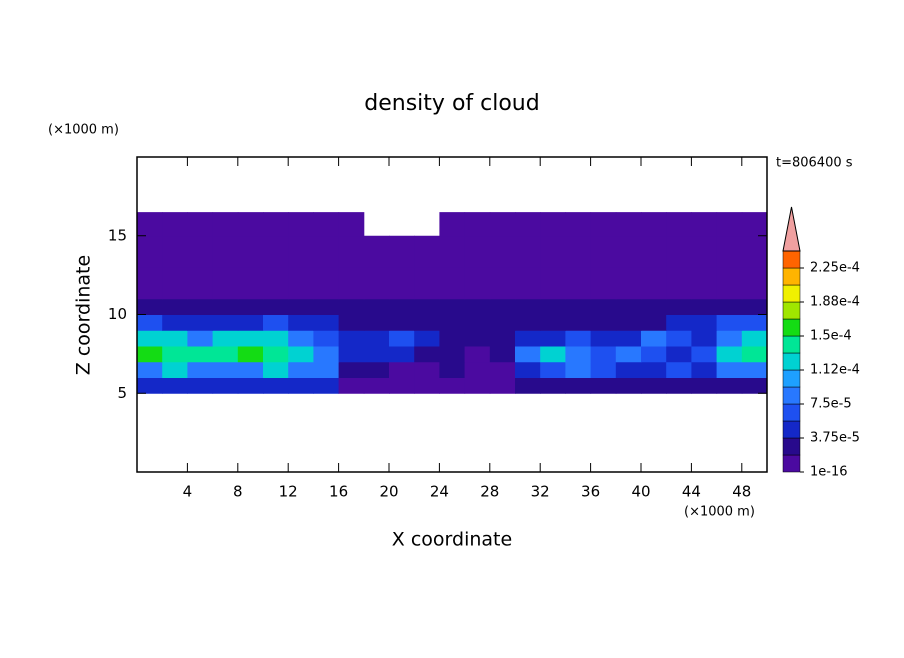 Image resolution: width=904 pixels, height=658 pixels. Describe the element at coordinates (288, 492) in the screenshot. I see `x-tick-label: 12` at that location.